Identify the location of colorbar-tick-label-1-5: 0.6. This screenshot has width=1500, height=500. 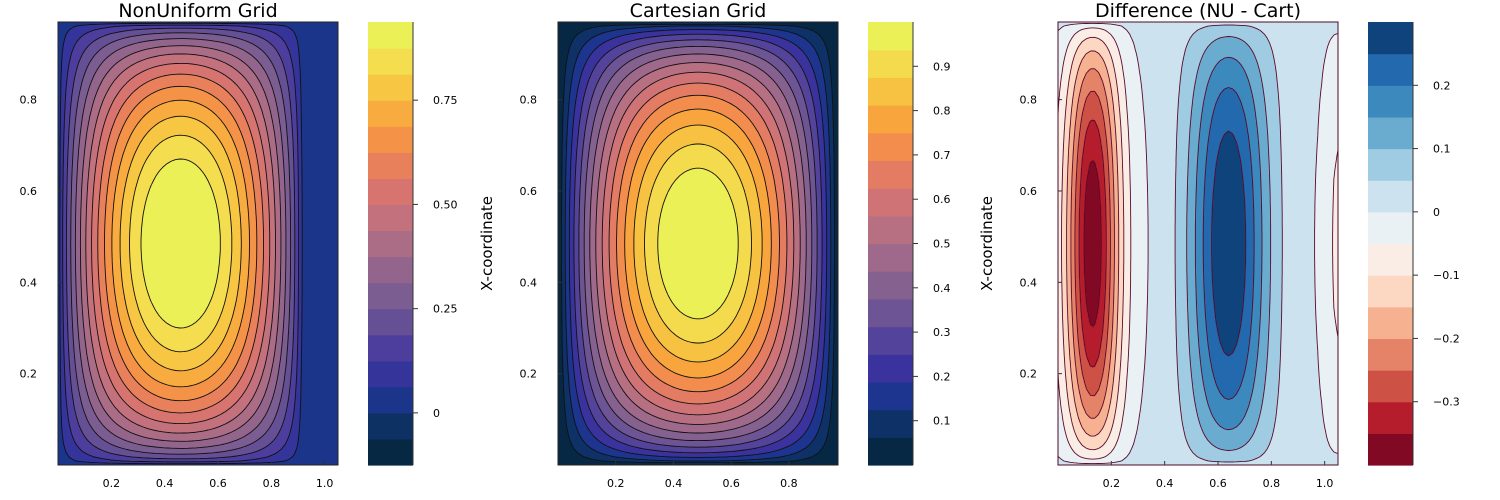
(942, 199).